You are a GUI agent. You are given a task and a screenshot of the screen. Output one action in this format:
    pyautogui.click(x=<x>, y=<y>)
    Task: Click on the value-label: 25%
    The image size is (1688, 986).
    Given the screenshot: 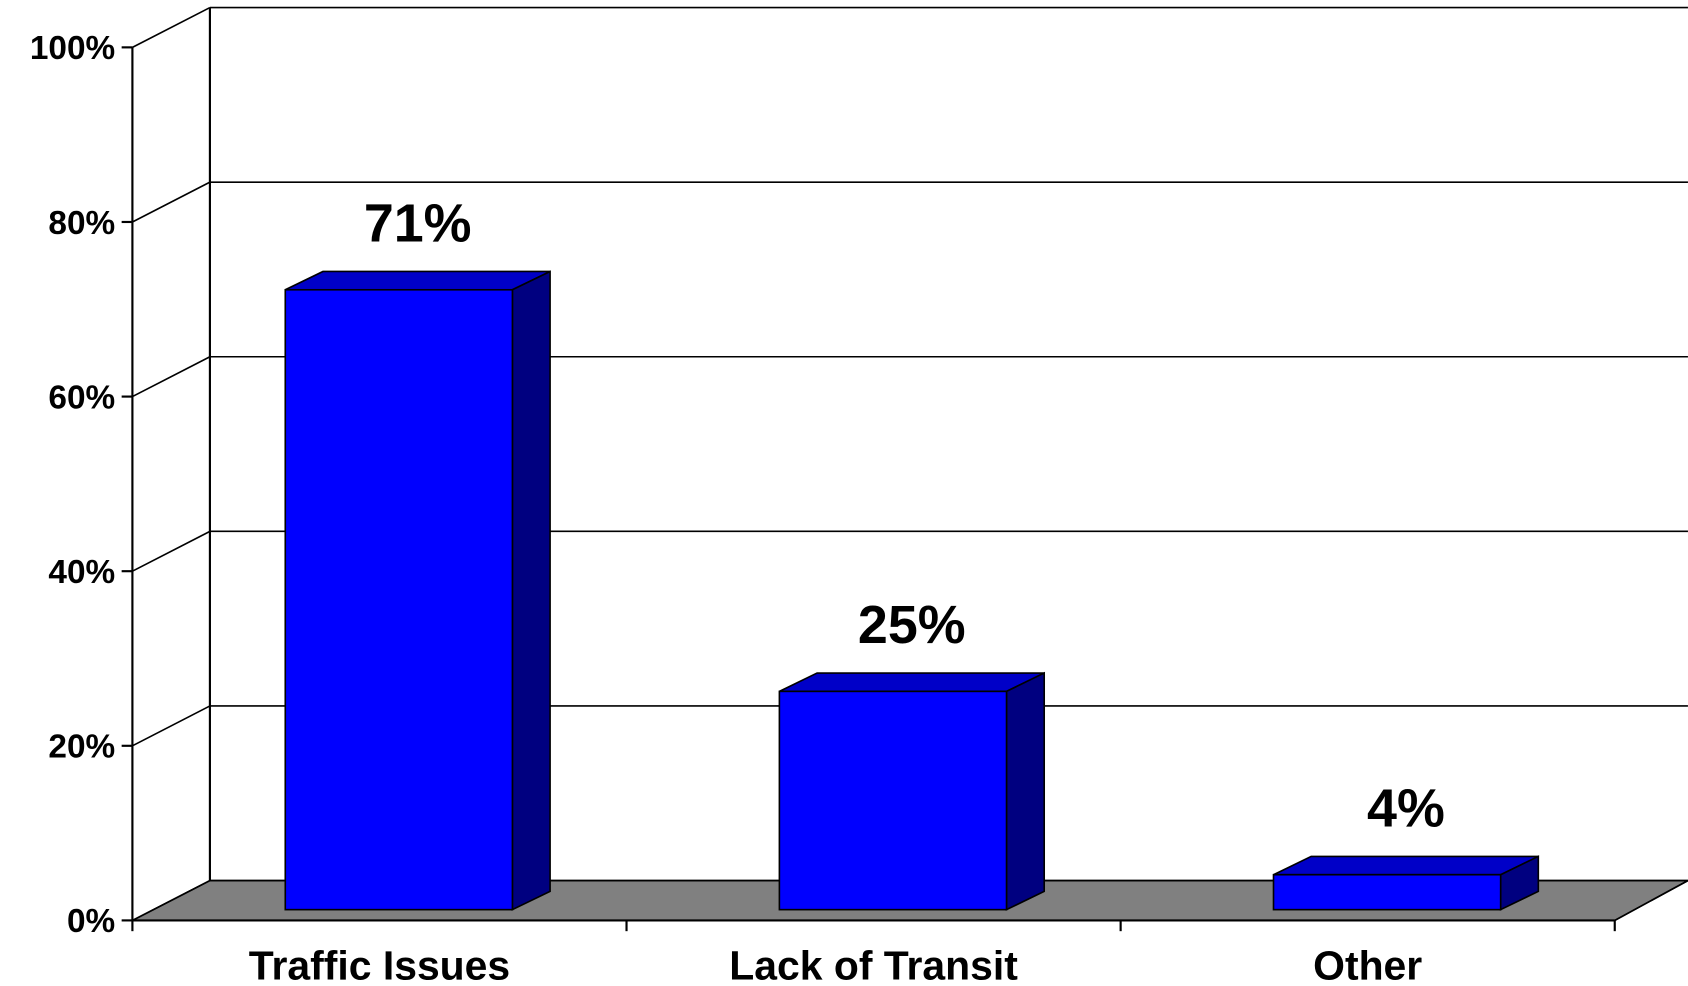 What is the action you would take?
    pyautogui.click(x=912, y=625)
    